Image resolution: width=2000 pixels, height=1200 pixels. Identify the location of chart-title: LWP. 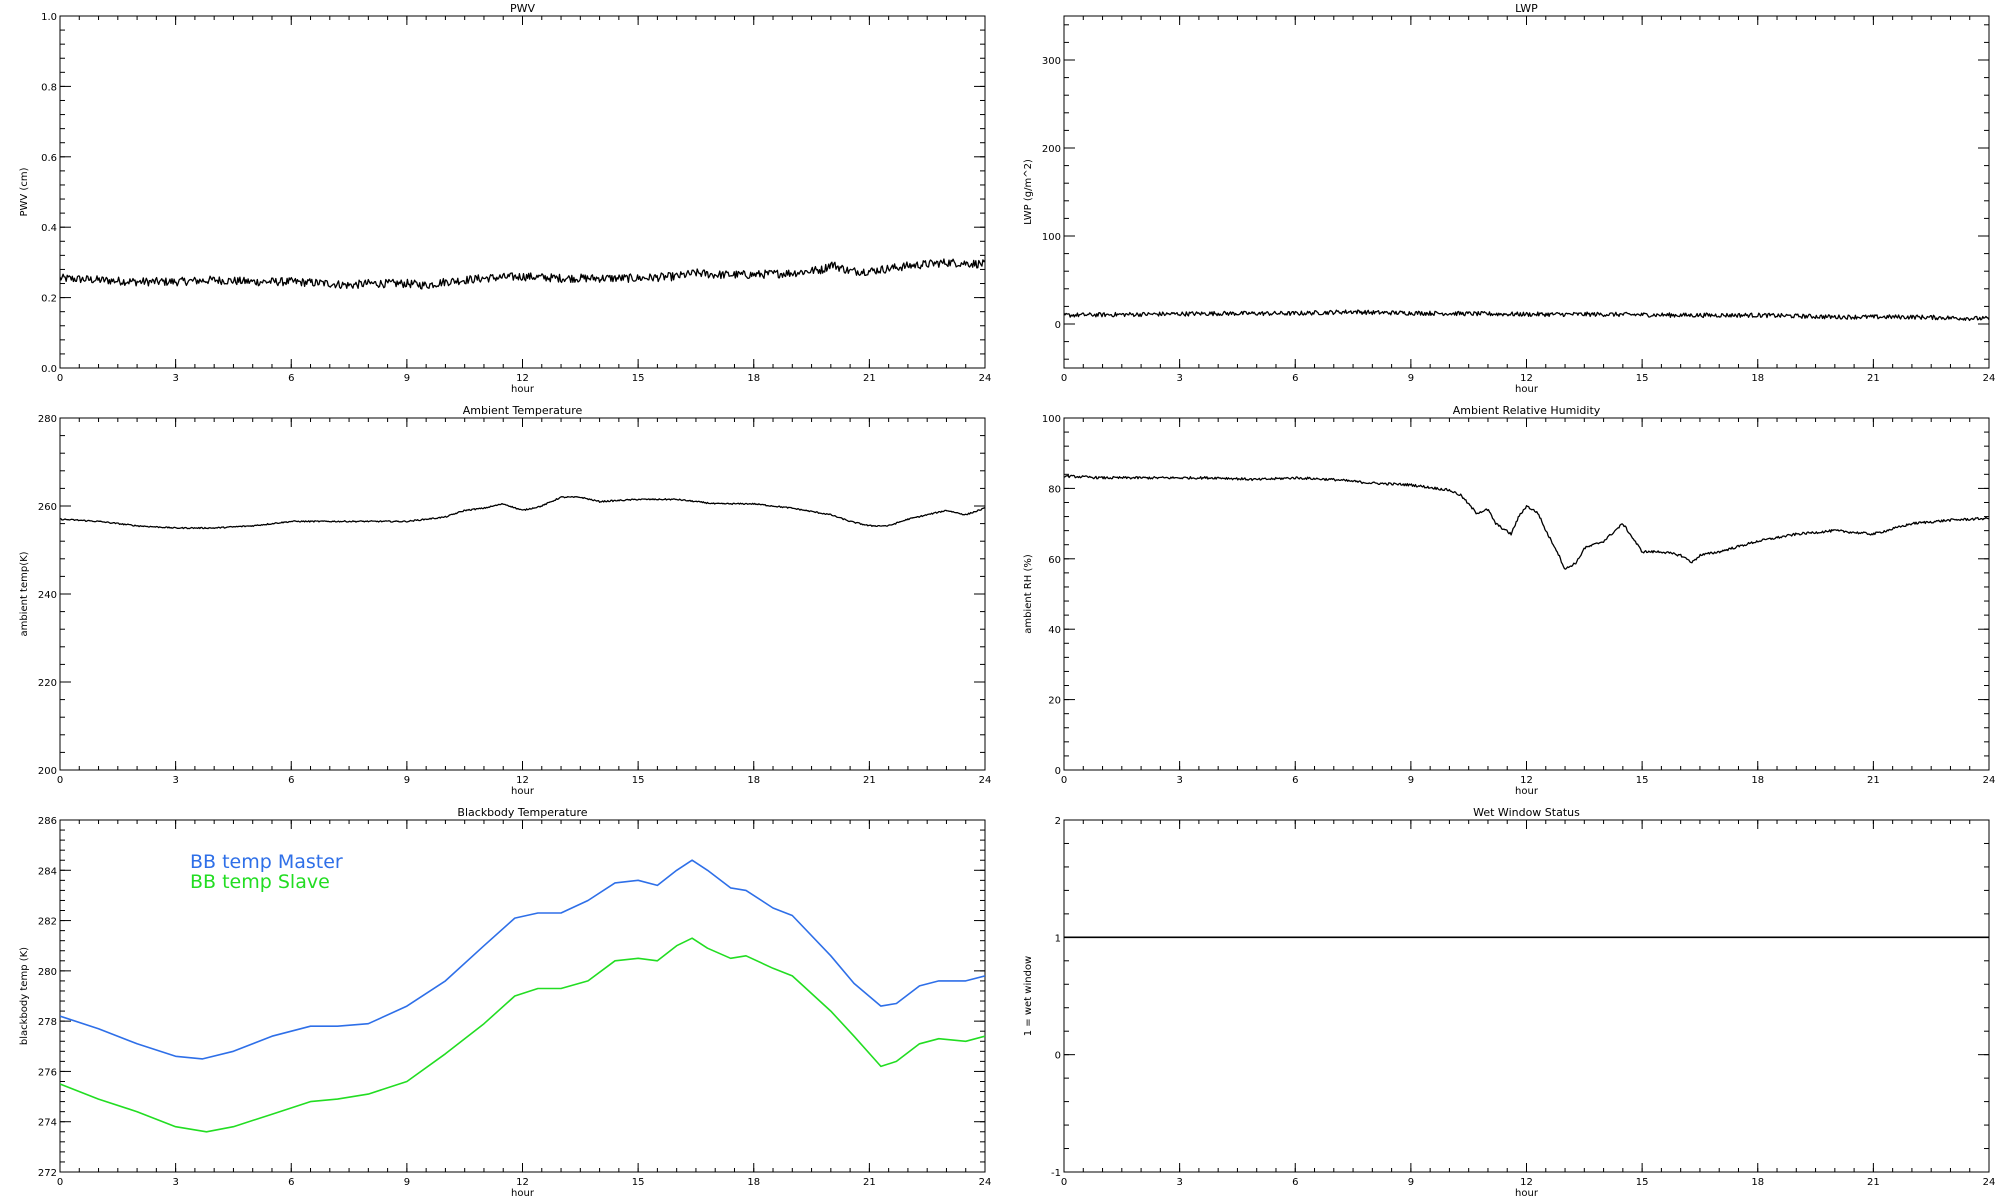
(1526, 8).